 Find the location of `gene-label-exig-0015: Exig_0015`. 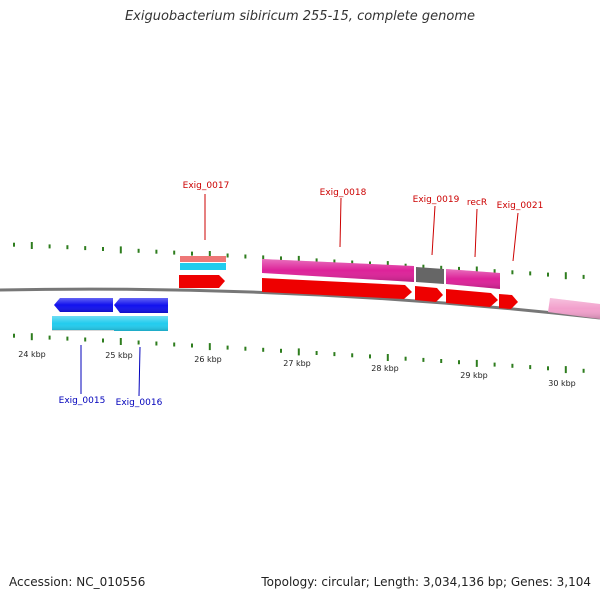

gene-label-exig-0015: Exig_0015 is located at coordinates (82, 401).